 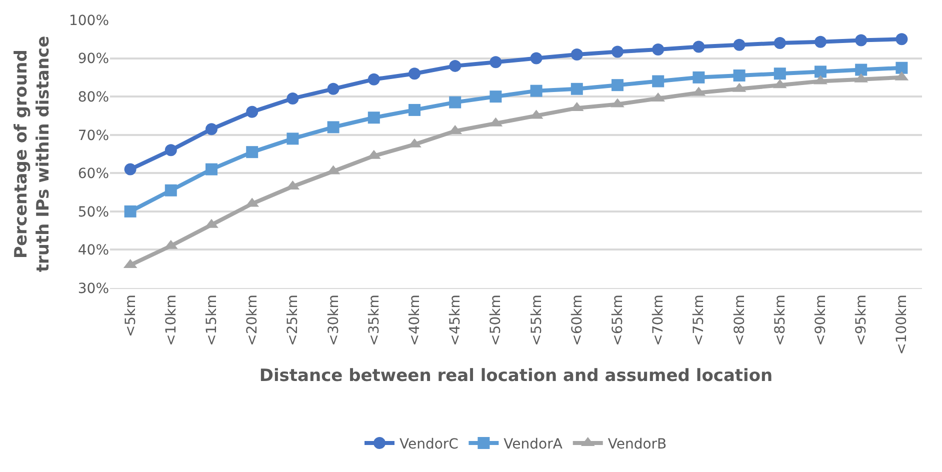 I want to click on y-tick-label: 60%, so click(x=93, y=174).